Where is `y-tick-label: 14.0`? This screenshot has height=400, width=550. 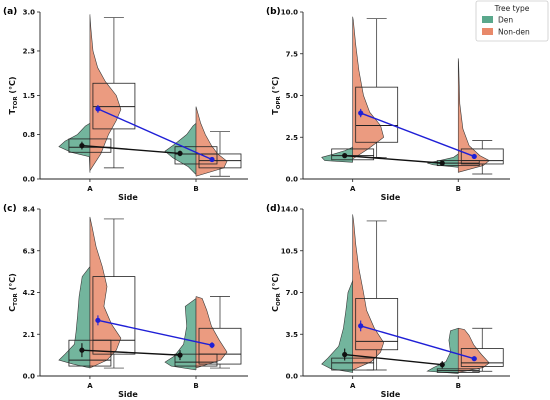
y-tick-label: 14.0 is located at coordinates (289, 210).